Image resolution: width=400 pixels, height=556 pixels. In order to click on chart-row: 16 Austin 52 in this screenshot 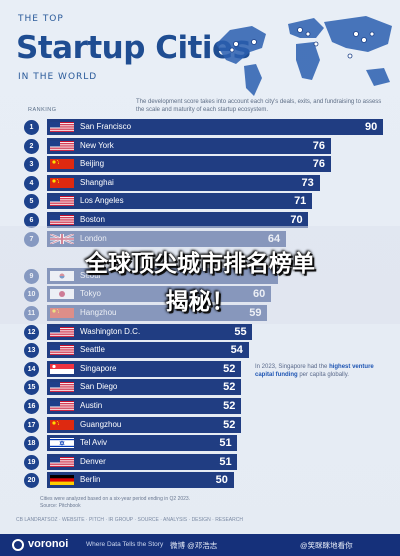, I will do `click(200, 406)`.